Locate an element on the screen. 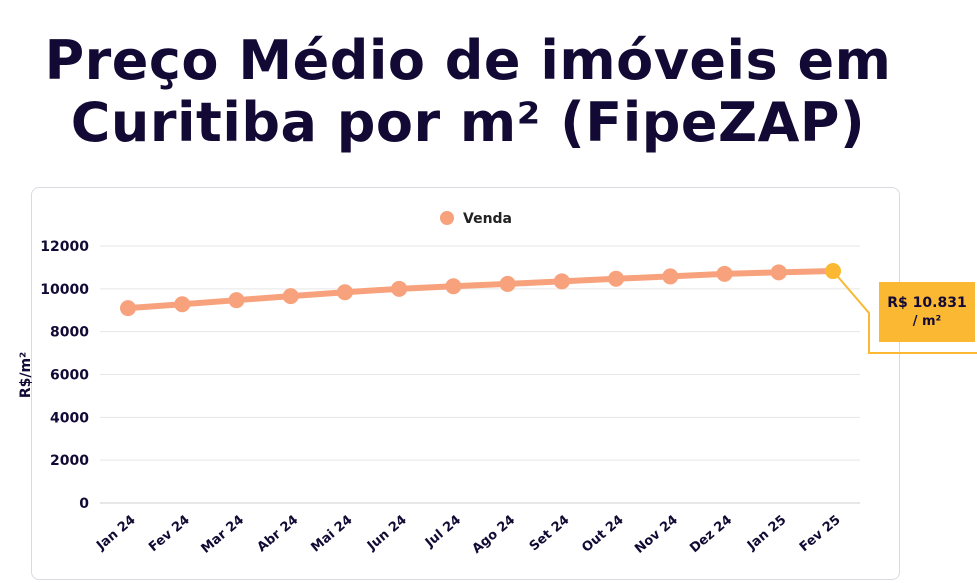  series-venda is located at coordinates (480, 290).